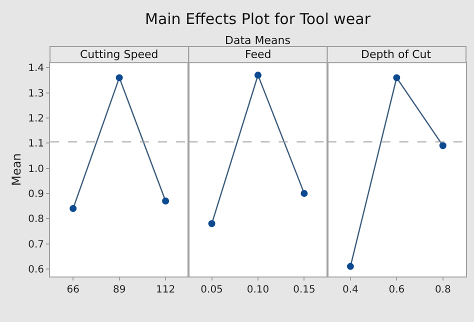 This screenshot has width=474, height=322. Describe the element at coordinates (36, 144) in the screenshot. I see `y-tick-label: 1.1` at that location.